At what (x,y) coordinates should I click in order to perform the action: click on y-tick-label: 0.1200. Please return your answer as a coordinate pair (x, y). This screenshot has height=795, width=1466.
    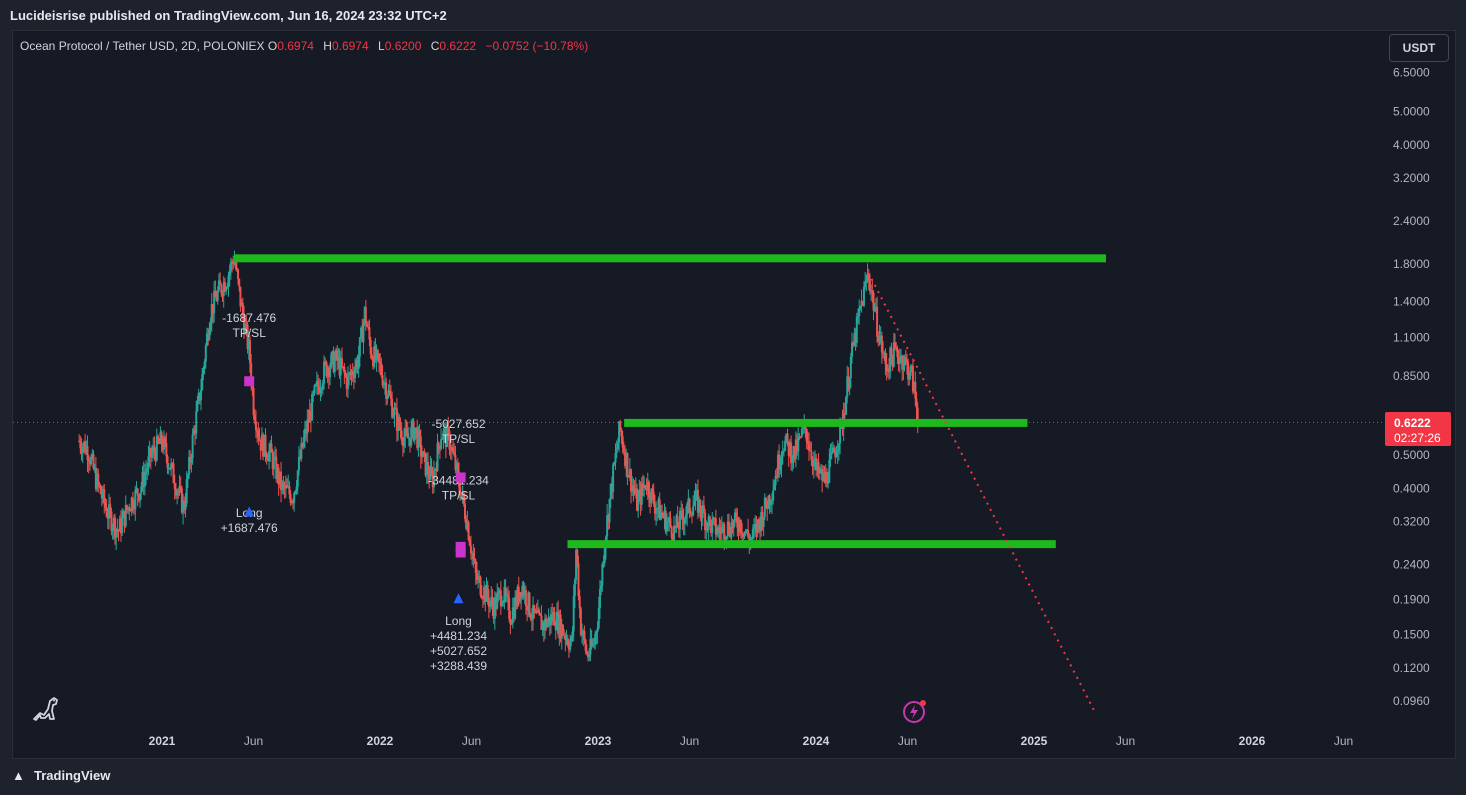
    Looking at the image, I should click on (1411, 668).